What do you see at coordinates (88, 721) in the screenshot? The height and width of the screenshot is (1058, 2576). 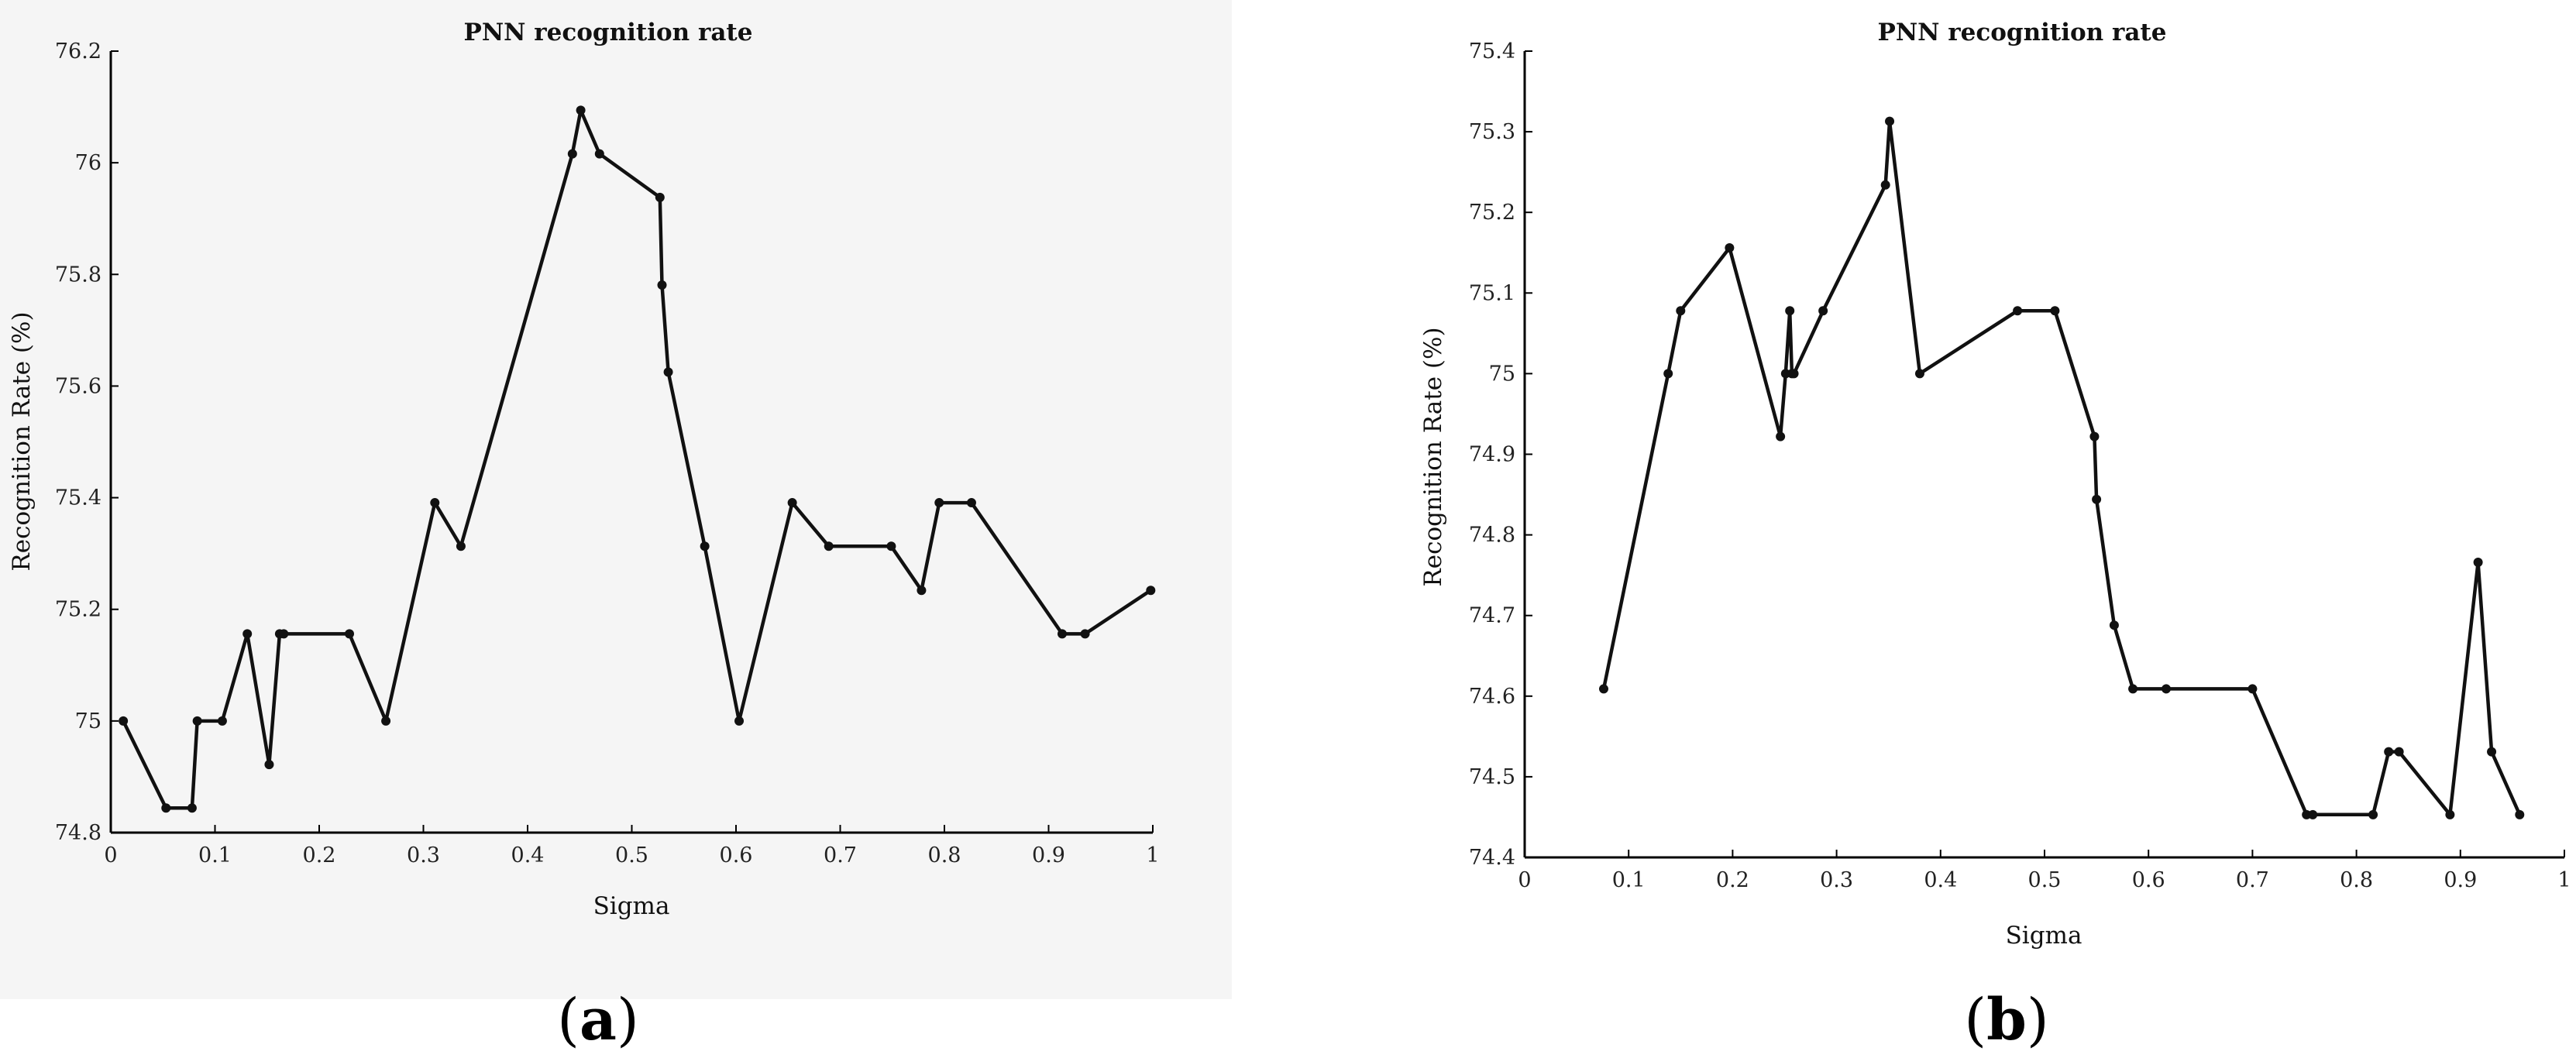 I see `chart-a-y-tick-label: 75` at bounding box center [88, 721].